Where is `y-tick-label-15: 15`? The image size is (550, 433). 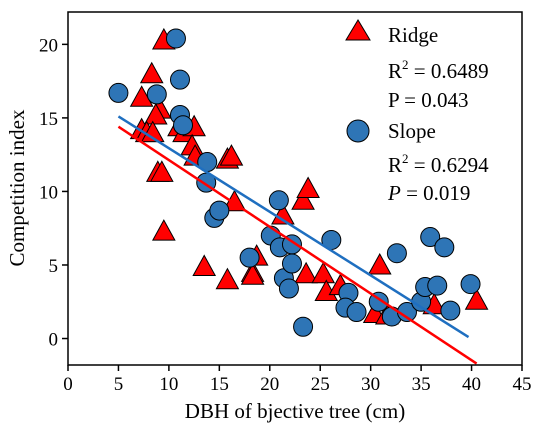
y-tick-label-15: 15 is located at coordinates (48, 119).